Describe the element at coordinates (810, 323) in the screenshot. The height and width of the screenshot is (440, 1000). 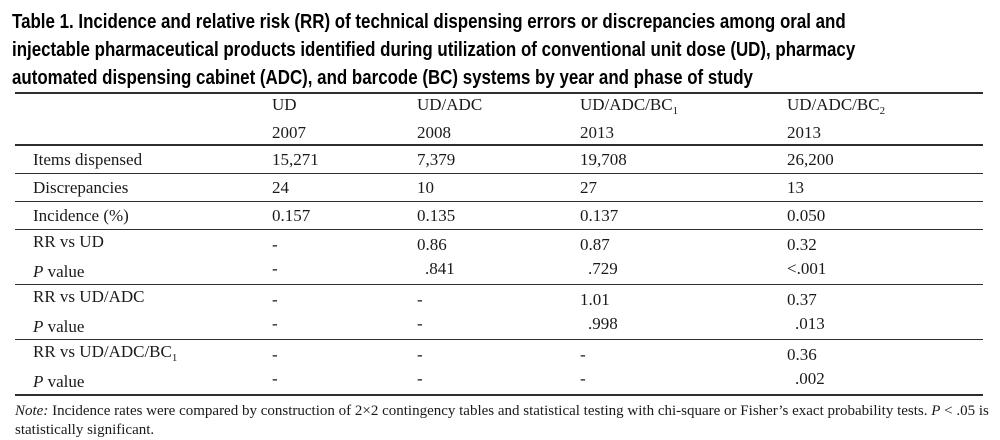
I see `p-value: .013` at that location.